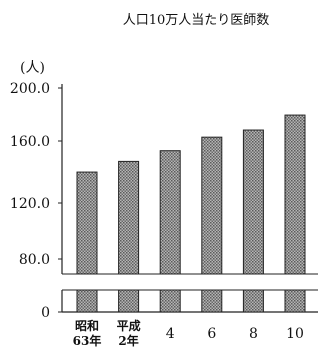  I want to click on x-tick-label: 昭和, so click(87, 325).